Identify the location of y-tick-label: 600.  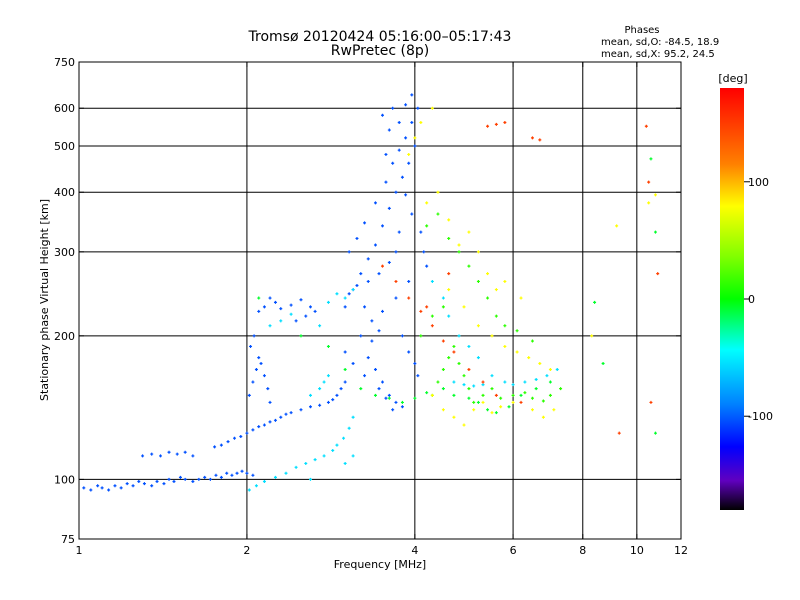
(64, 108).